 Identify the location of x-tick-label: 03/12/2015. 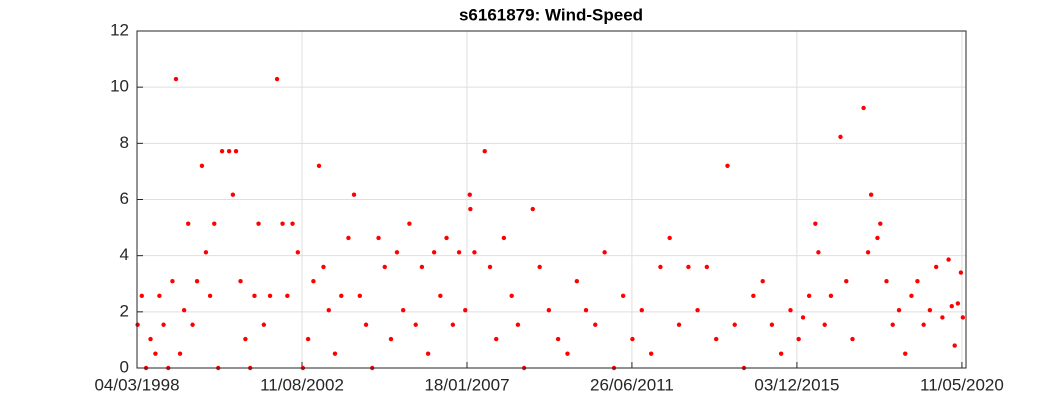
(796, 384).